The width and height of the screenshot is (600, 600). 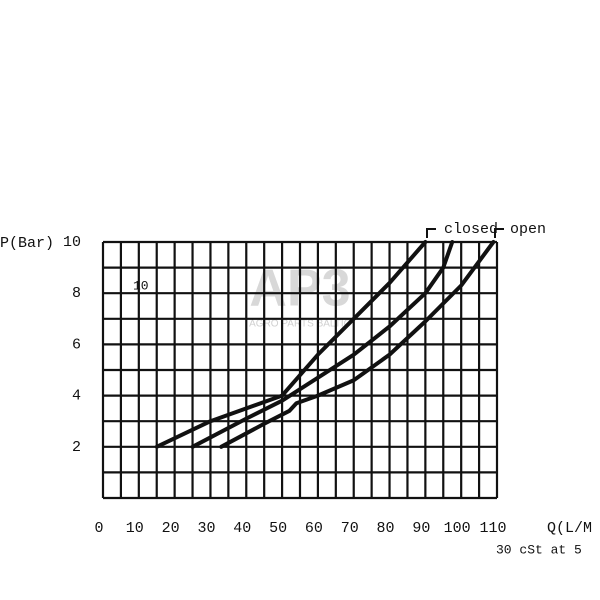 I want to click on y-axis-label: P(Bar), so click(x=27, y=243).